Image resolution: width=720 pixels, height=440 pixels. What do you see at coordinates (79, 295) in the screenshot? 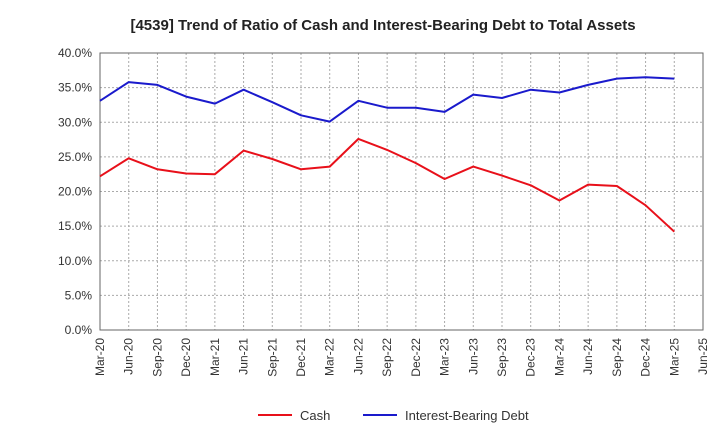
I see `y-tick-label: 5.0%` at bounding box center [79, 295].